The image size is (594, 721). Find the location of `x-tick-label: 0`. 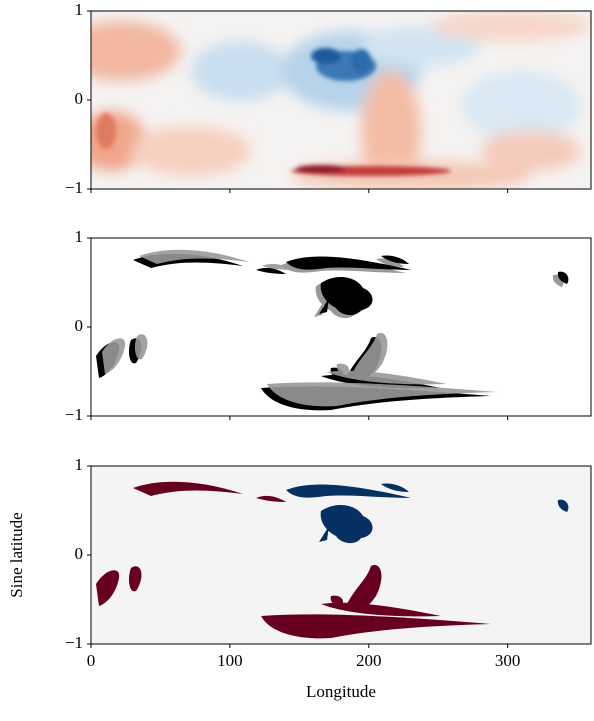

x-tick-label: 0 is located at coordinates (91, 660).